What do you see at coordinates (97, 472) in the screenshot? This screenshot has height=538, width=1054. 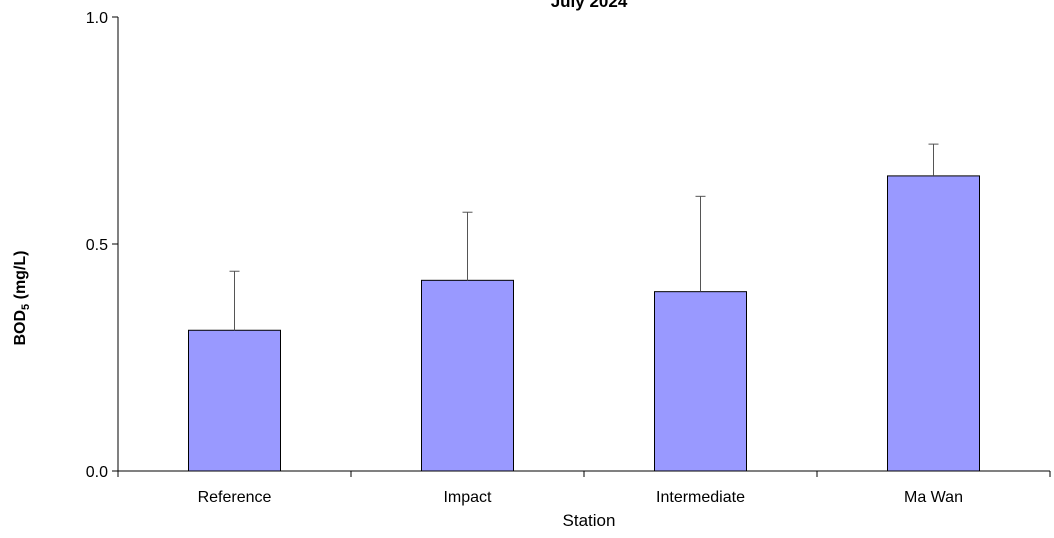 I see `y-tick-label: 0.0` at bounding box center [97, 472].